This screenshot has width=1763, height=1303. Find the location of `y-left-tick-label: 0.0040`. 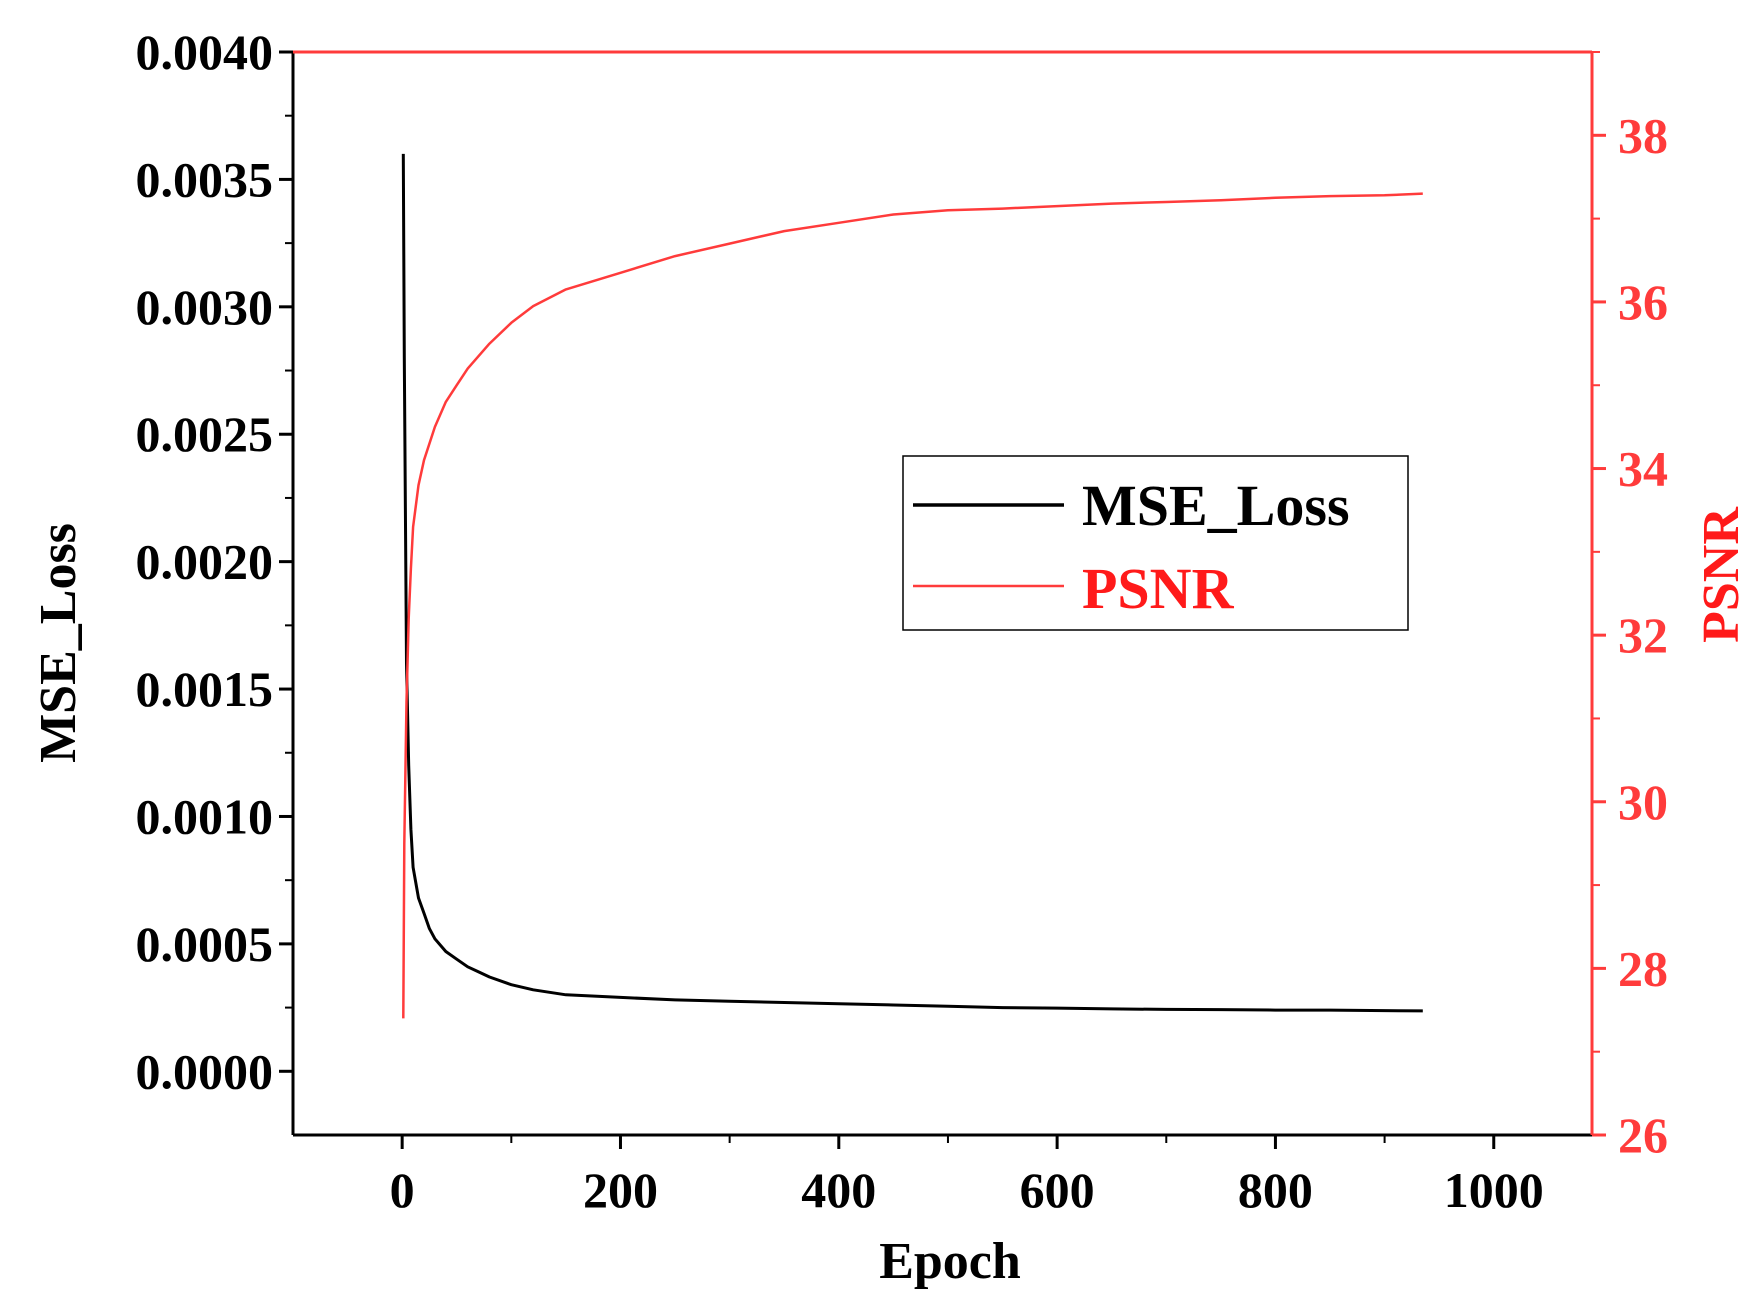

y-left-tick-label: 0.0040 is located at coordinates (205, 52).